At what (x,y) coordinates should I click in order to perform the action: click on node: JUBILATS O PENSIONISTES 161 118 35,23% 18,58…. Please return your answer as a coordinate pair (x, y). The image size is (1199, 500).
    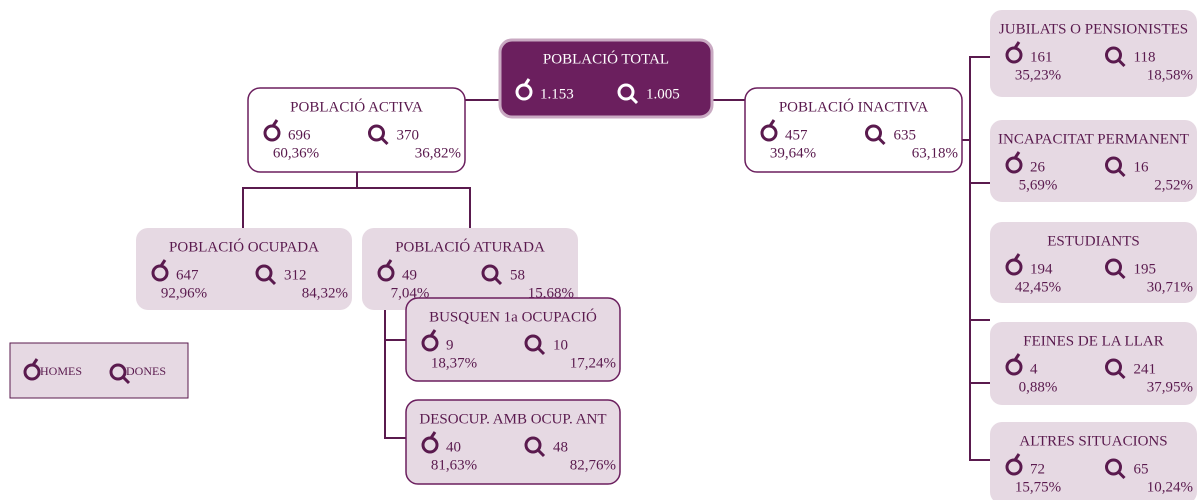
    Looking at the image, I should click on (1093, 53).